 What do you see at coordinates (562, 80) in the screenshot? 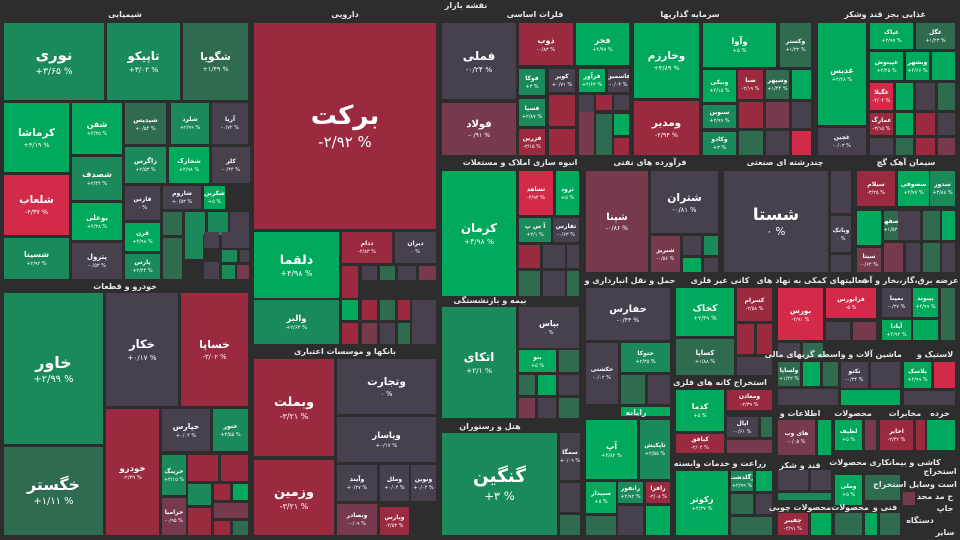
I see `stock-tile: کویر +۰/۷۱ %` at bounding box center [562, 80].